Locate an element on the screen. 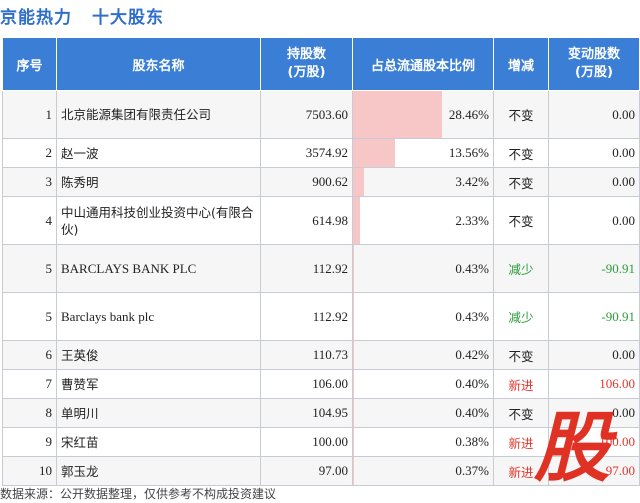 The image size is (640, 503). stock-logo: 股 is located at coordinates (572, 447).